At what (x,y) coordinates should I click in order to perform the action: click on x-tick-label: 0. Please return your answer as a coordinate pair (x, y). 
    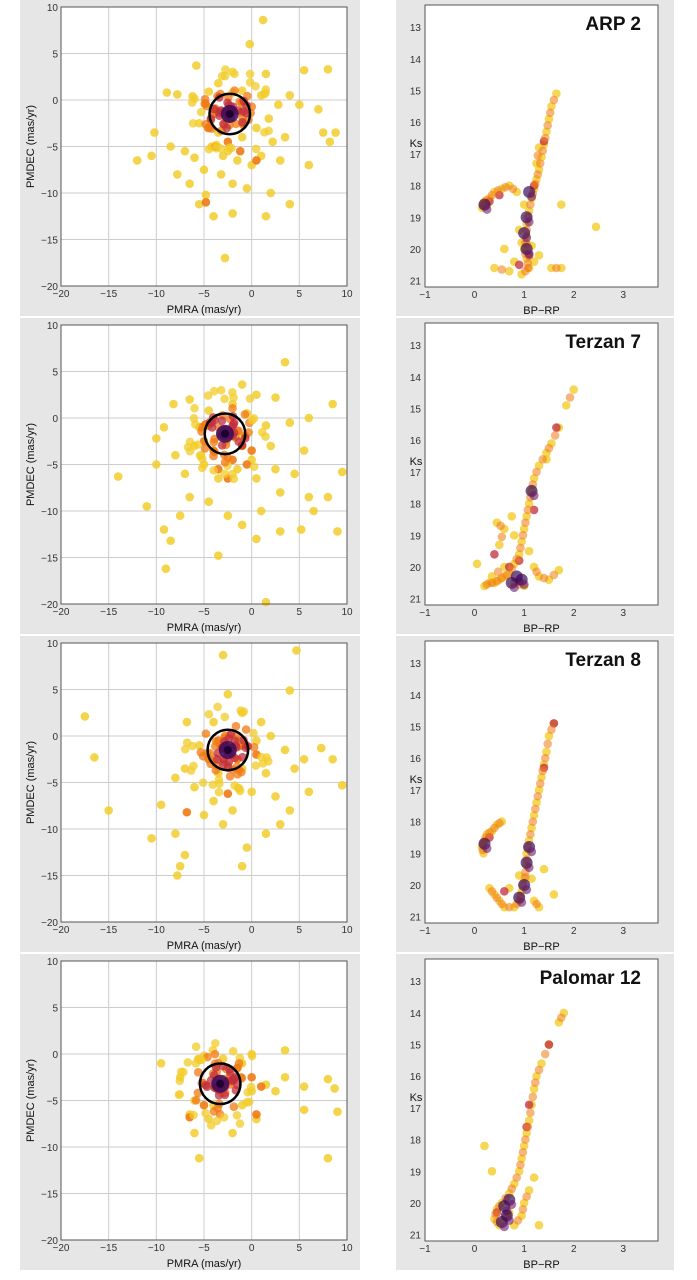
    Looking at the image, I should click on (475, 1249).